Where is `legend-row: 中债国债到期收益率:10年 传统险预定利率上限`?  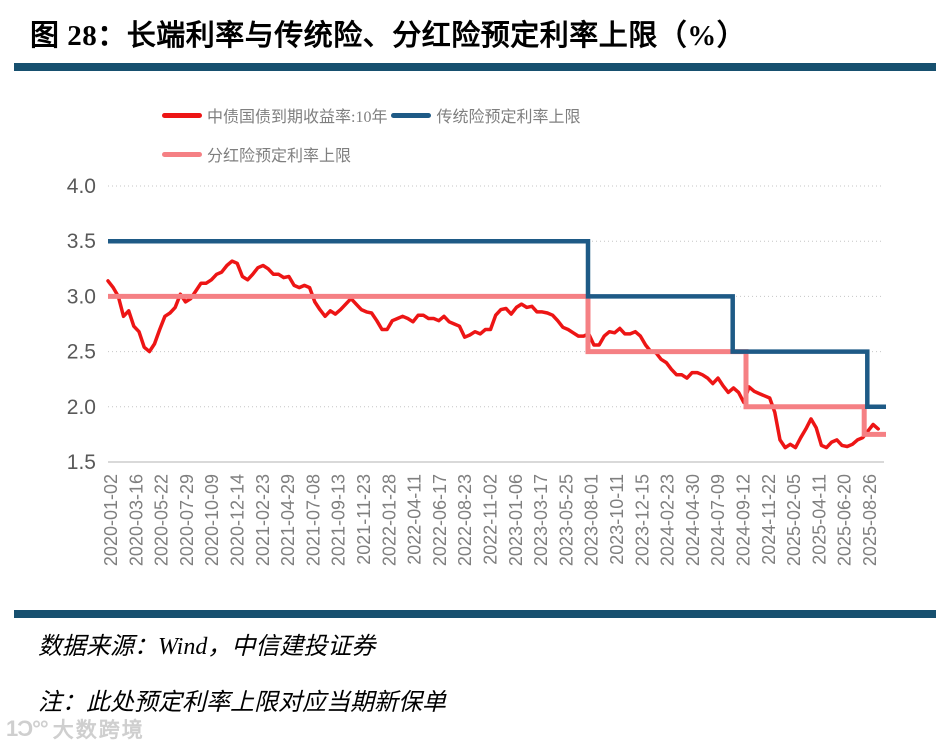
legend-row: 中债国债到期收益率:10年 传统险预定利率上限 is located at coordinates (373, 115).